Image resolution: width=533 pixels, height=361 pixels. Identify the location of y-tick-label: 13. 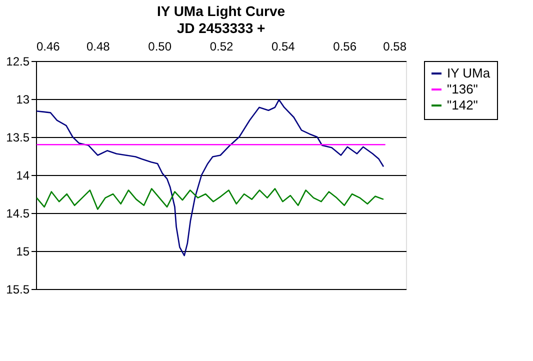
(23, 99).